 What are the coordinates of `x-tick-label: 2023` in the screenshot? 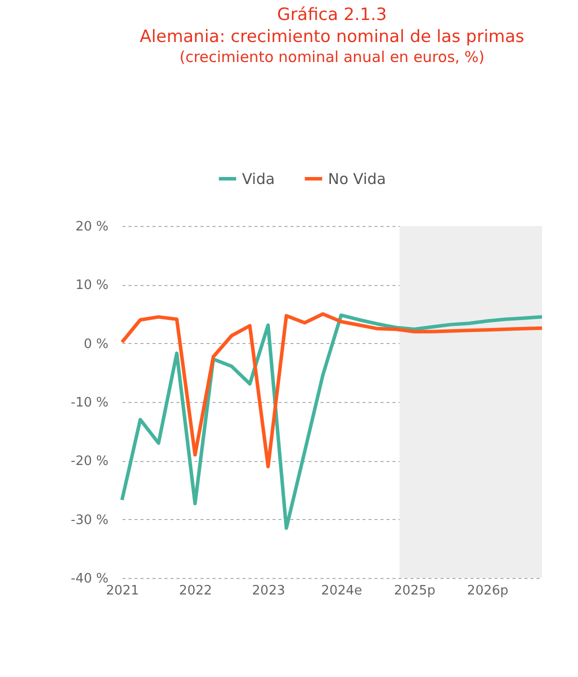 It's located at (269, 591).